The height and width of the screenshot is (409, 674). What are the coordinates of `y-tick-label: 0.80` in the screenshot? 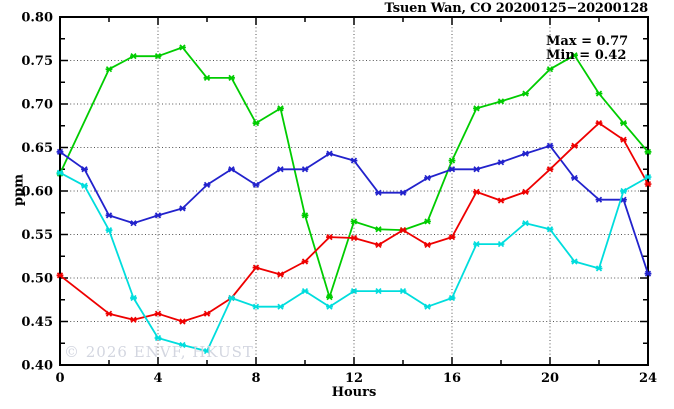 It's located at (37, 18).